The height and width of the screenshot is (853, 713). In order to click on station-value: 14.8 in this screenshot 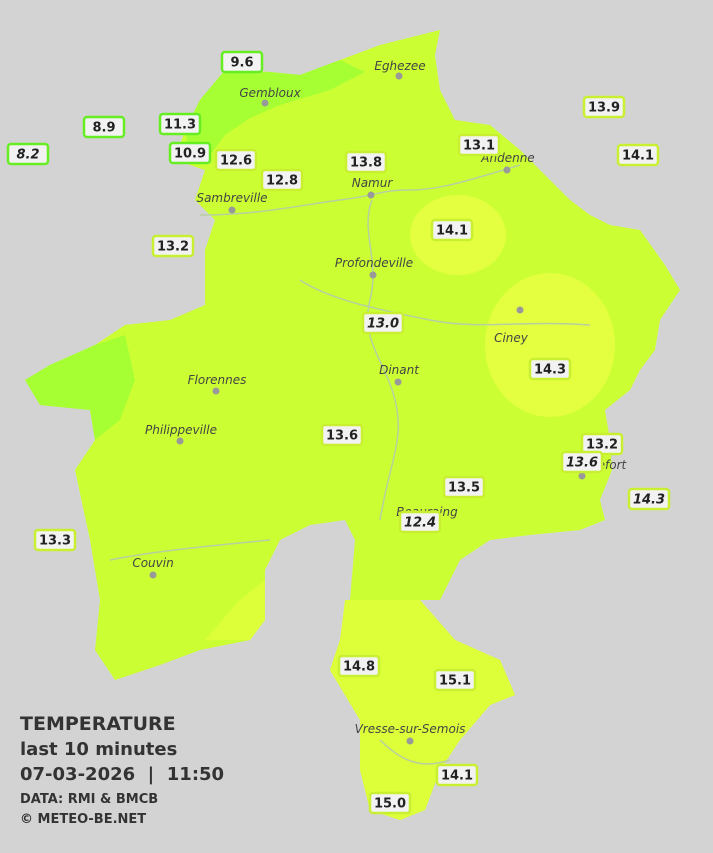, I will do `click(359, 667)`.